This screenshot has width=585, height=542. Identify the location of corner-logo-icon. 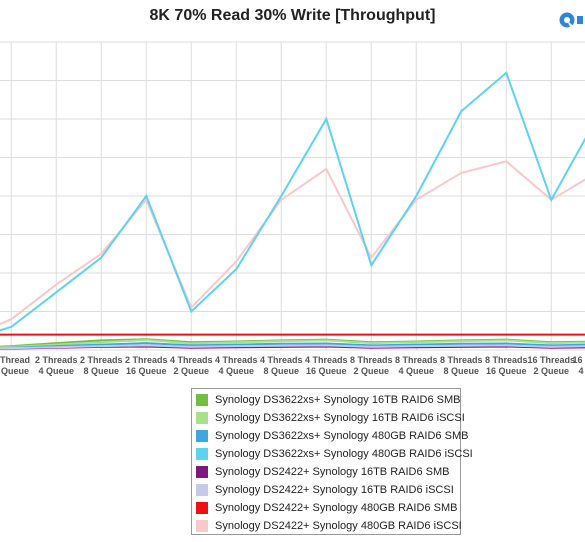
(571, 20).